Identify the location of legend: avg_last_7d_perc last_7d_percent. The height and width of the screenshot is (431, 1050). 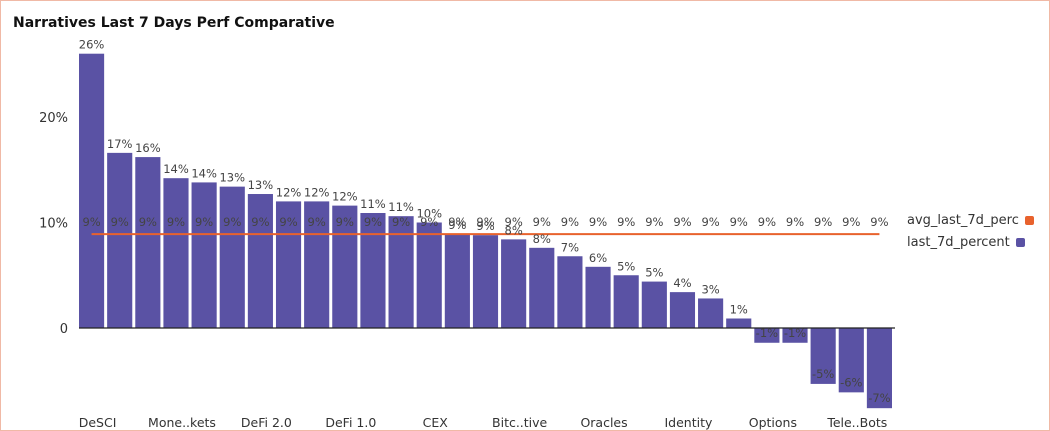
(970, 231).